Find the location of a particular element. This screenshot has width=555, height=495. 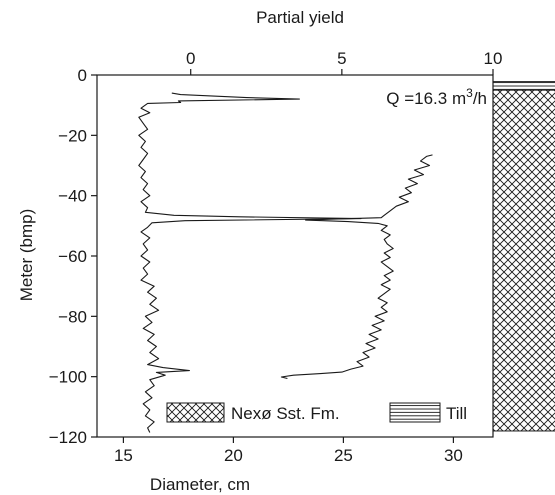

annotation-prefix: Q =16.3 m is located at coordinates (426, 98).